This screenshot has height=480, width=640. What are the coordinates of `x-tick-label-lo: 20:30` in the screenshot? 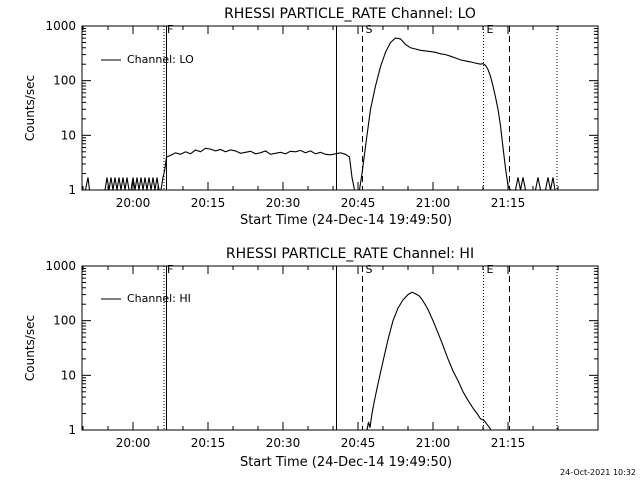 It's located at (283, 203).